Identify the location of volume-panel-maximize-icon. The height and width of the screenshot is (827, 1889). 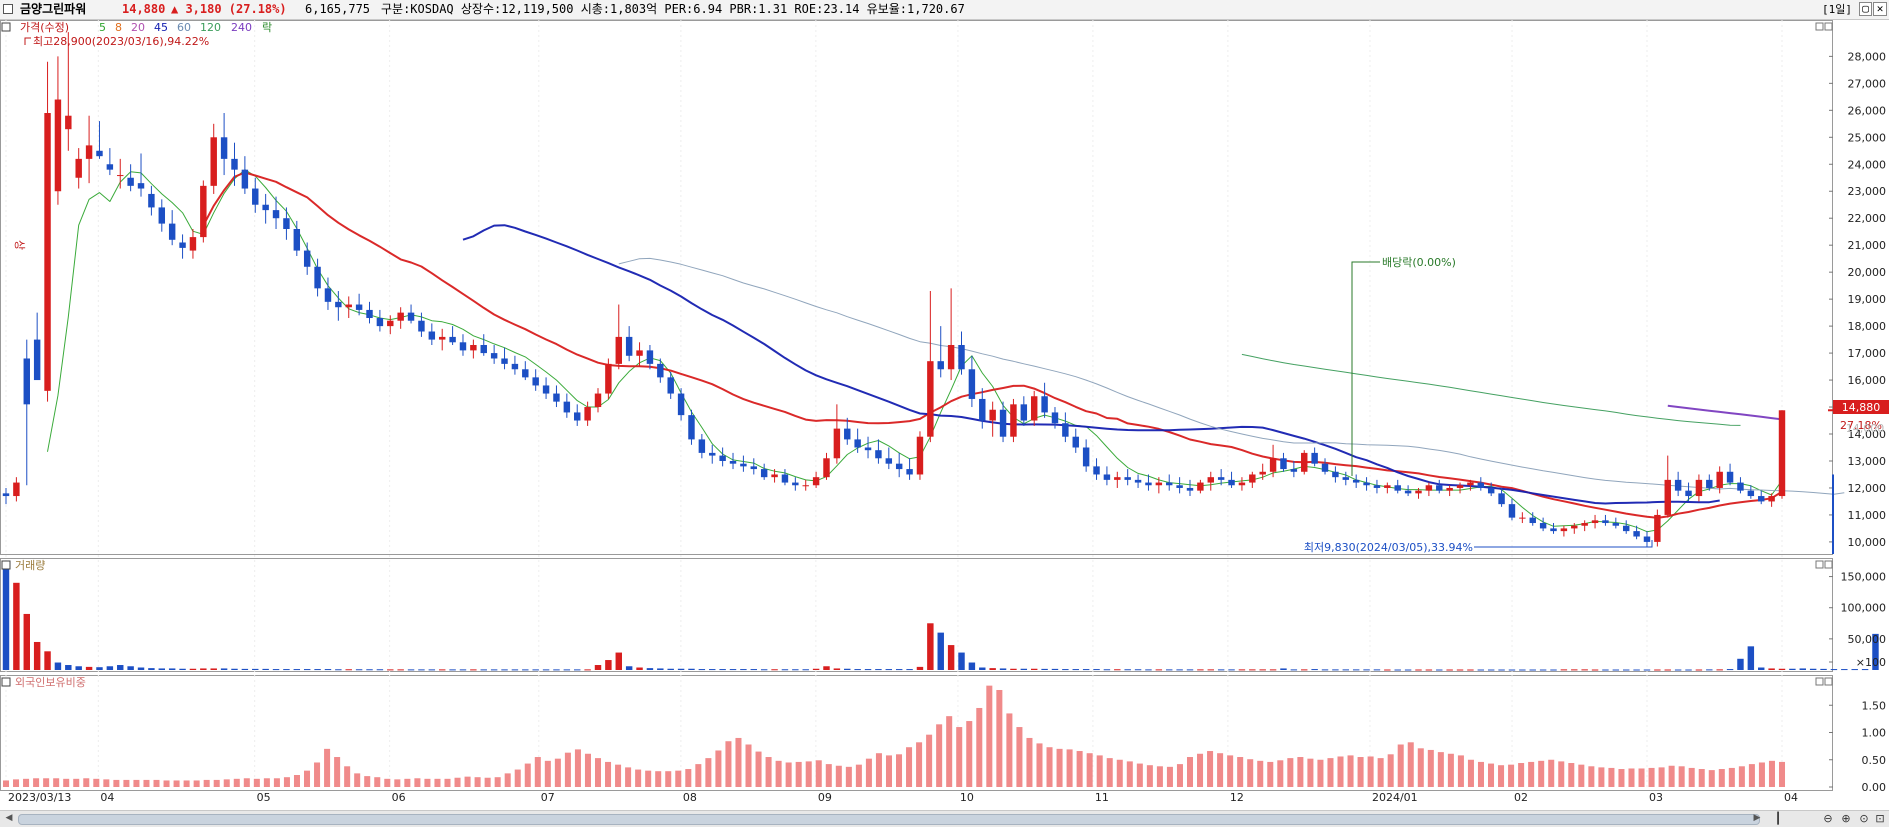
(1819, 564).